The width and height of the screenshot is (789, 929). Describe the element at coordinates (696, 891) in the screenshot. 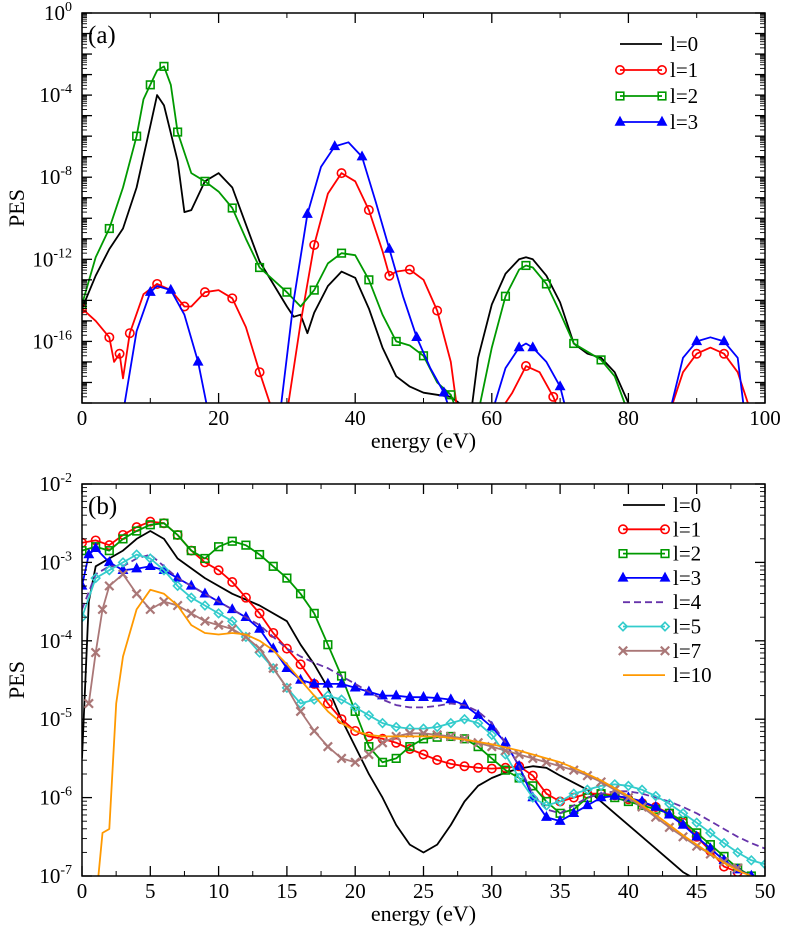

I see `x-tick-label: 45` at that location.